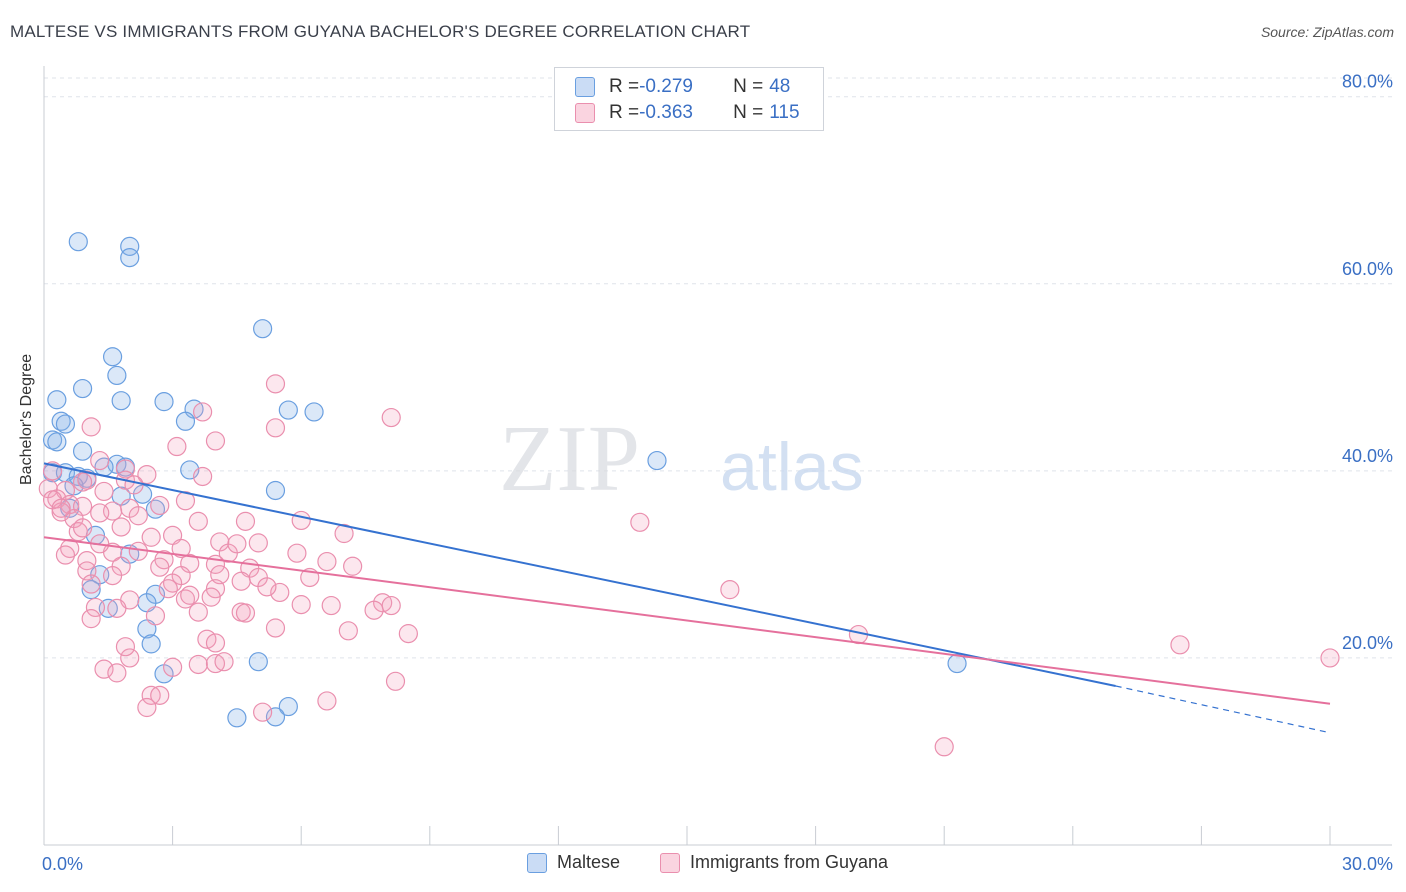 The width and height of the screenshot is (1406, 892). I want to click on legend-r-value: -0.279, so click(666, 86).